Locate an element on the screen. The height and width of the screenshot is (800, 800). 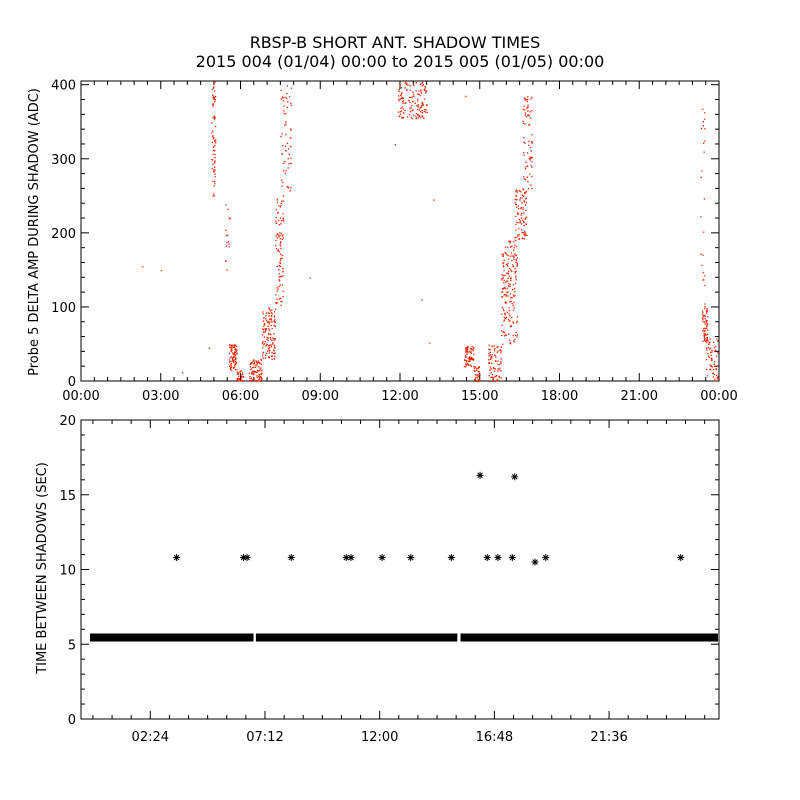
top-y-axis-label: Probe 5 DELTA AMP DURING SHADOW (ADC) is located at coordinates (34, 232).